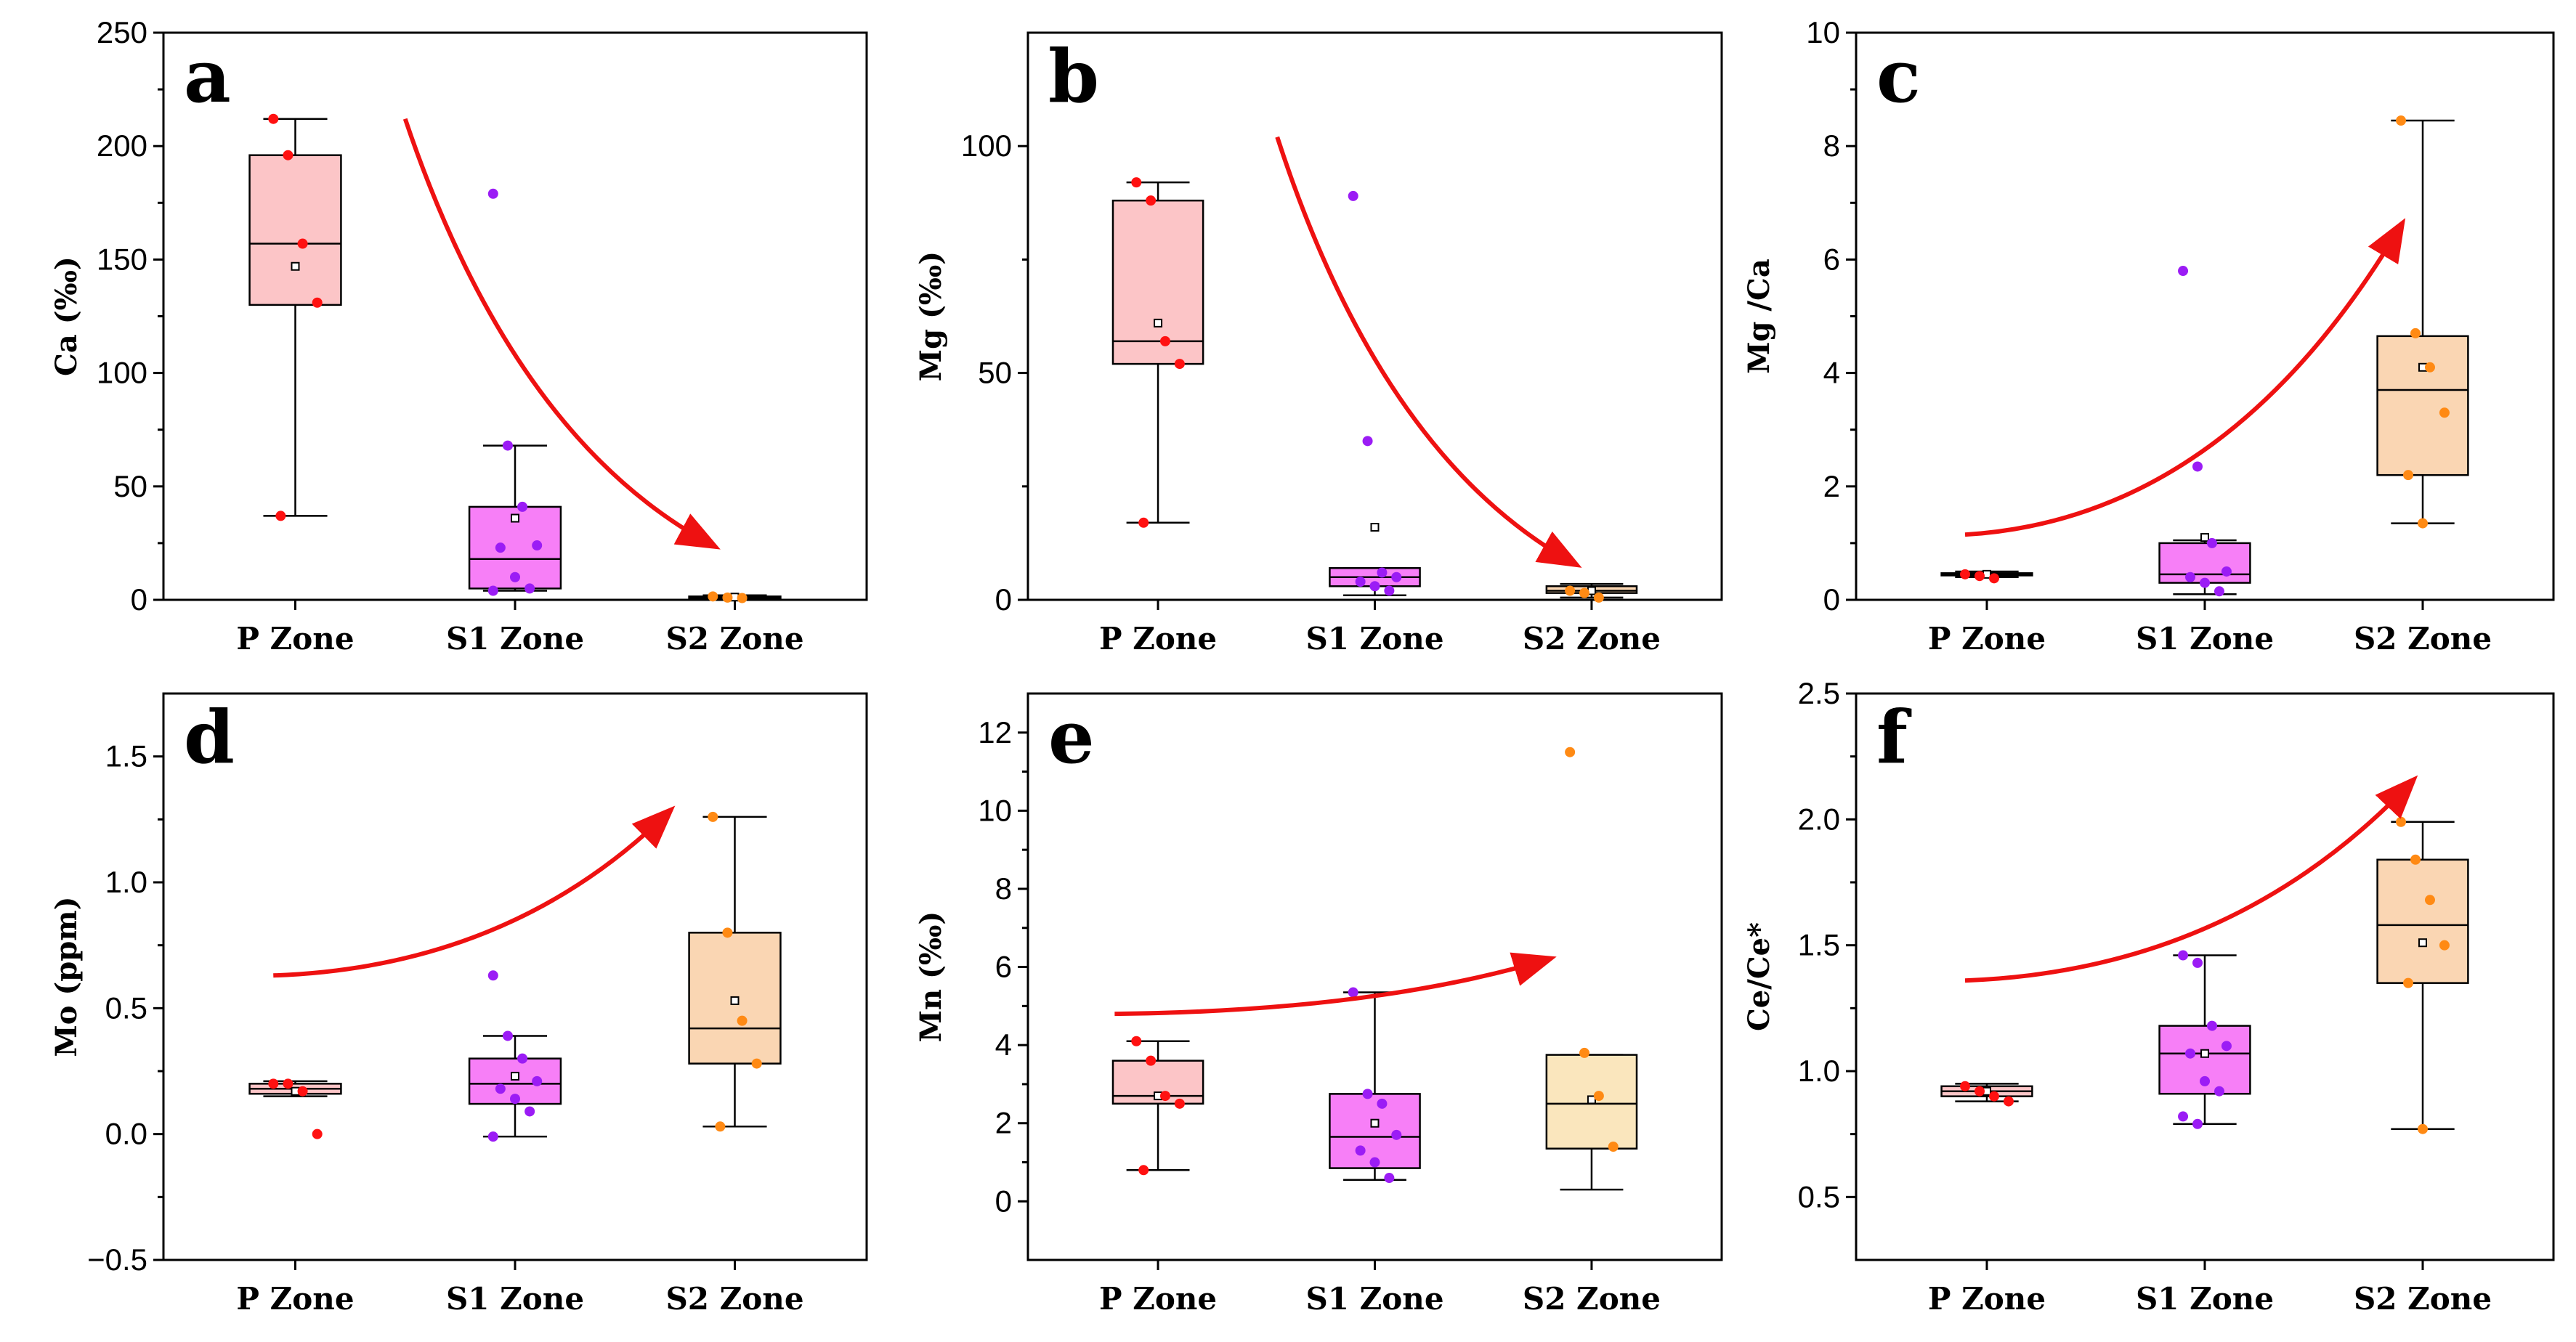 The width and height of the screenshot is (2576, 1342). I want to click on panel-b: 0 50 100 Mg (‰) b P Zone S1 Zone S2 Zone, so click(1318, 343).